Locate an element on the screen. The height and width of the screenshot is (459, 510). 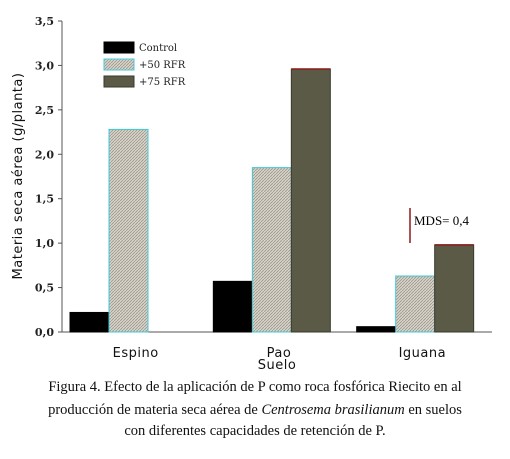
bar-espino-50rfr is located at coordinates (128, 230).